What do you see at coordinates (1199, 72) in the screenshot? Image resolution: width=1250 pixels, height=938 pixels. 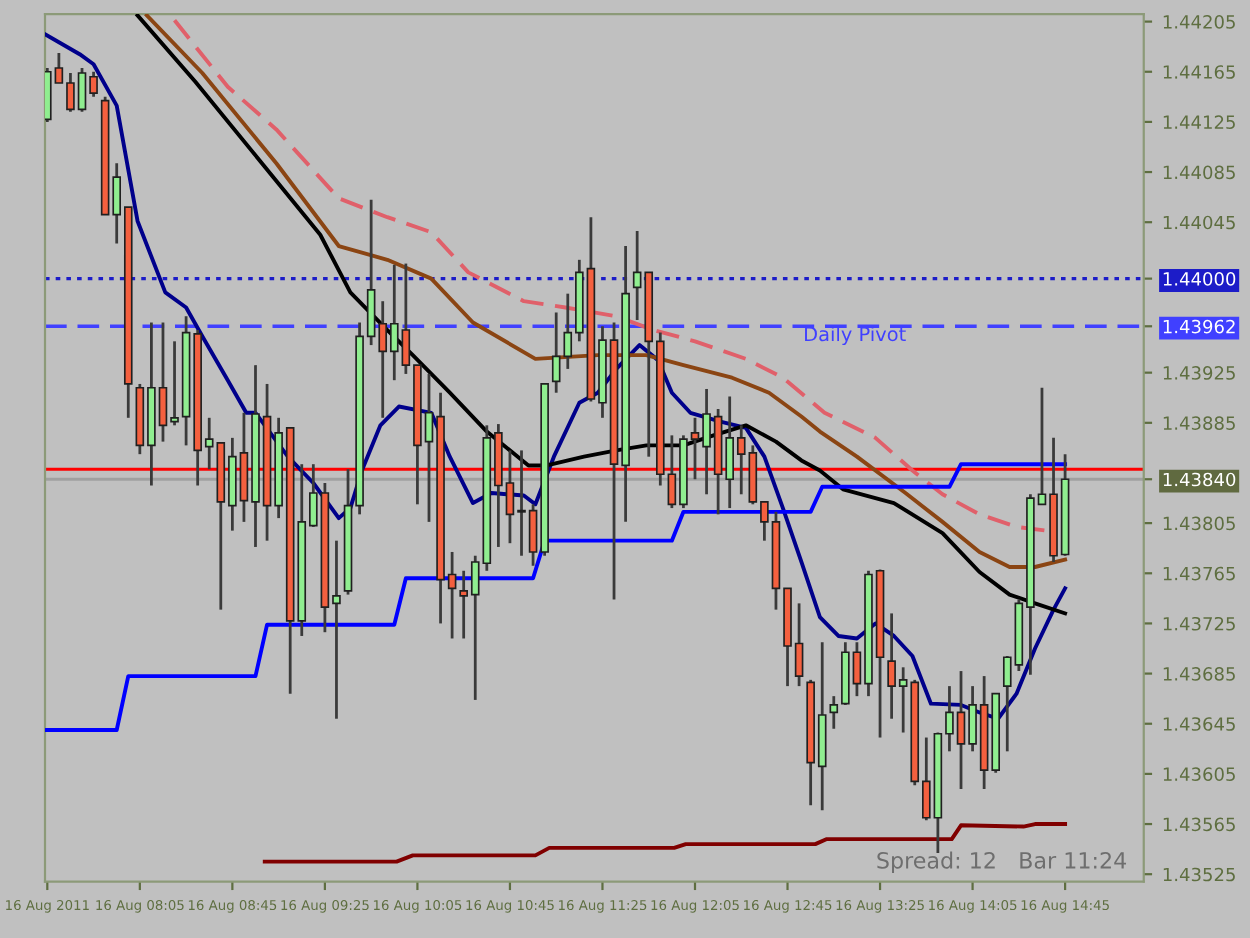 I see `y-tick-label: 1.44165` at bounding box center [1199, 72].